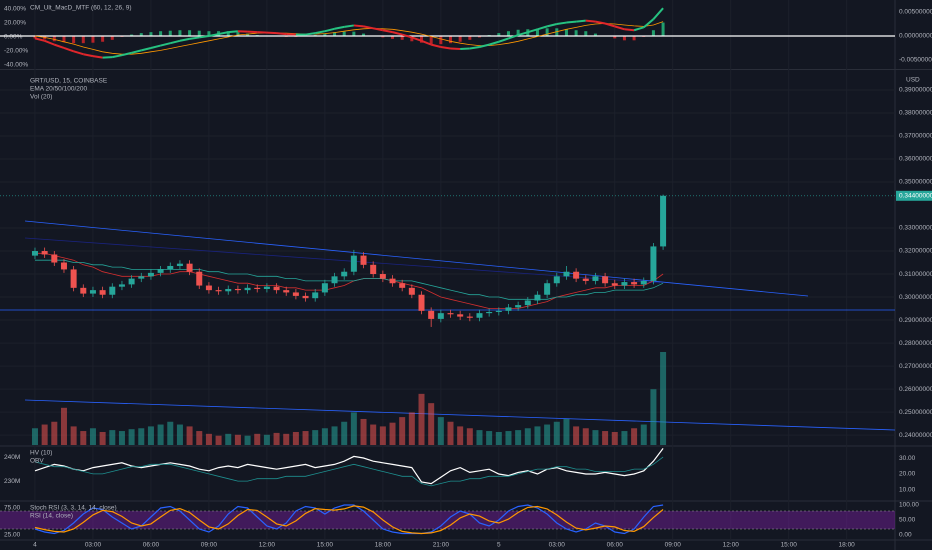  What do you see at coordinates (37, 461) in the screenshot?
I see `legend-entry: OBV` at bounding box center [37, 461].